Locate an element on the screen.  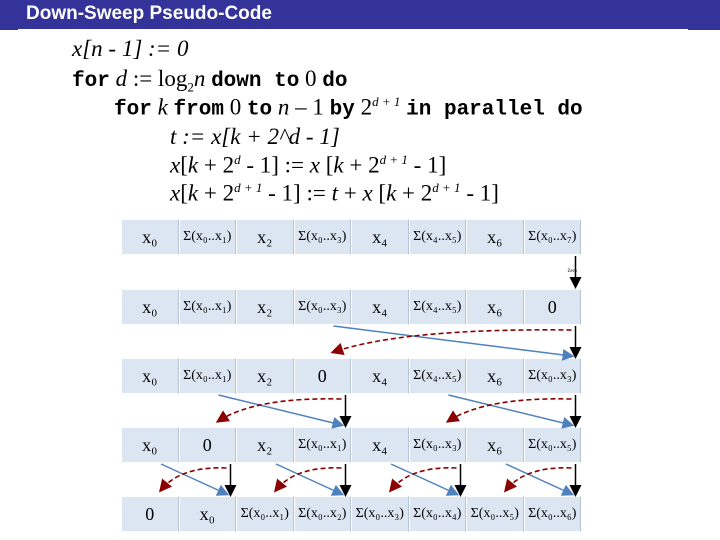
array-cell: Σ(x₀..x₂) is located at coordinates (322, 514).